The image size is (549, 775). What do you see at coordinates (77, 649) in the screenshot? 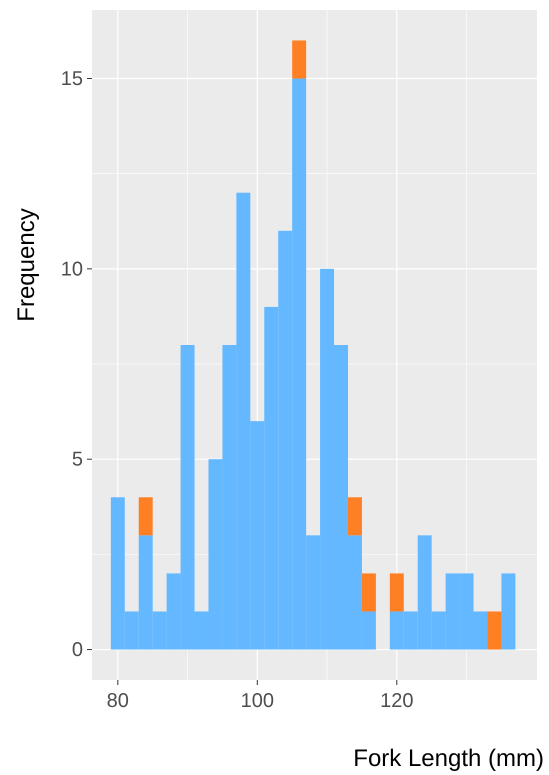
I see `y-tick-label: 0` at bounding box center [77, 649].